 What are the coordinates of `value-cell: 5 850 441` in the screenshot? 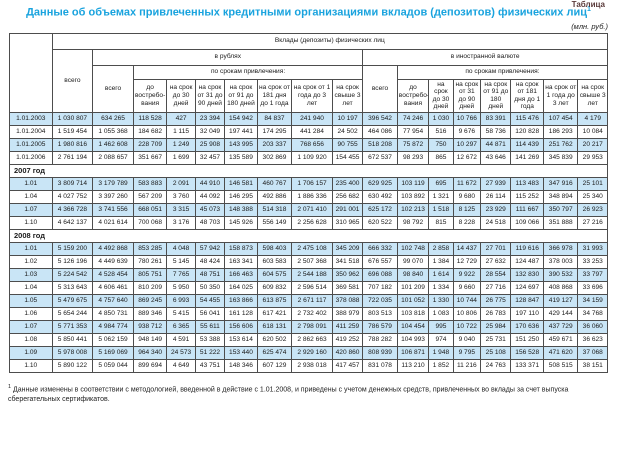 It's located at (72, 339).